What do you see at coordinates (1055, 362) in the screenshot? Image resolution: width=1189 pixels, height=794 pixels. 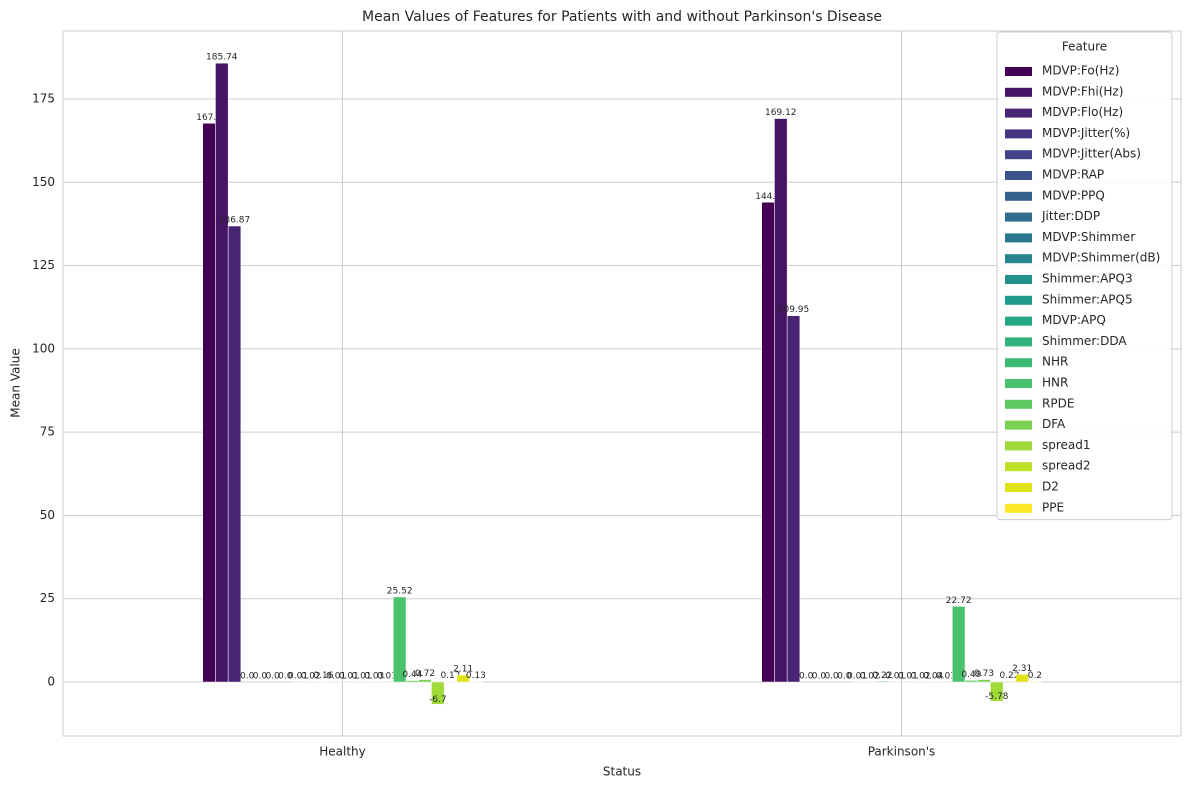 I see `legend-label: NHR` at bounding box center [1055, 362].